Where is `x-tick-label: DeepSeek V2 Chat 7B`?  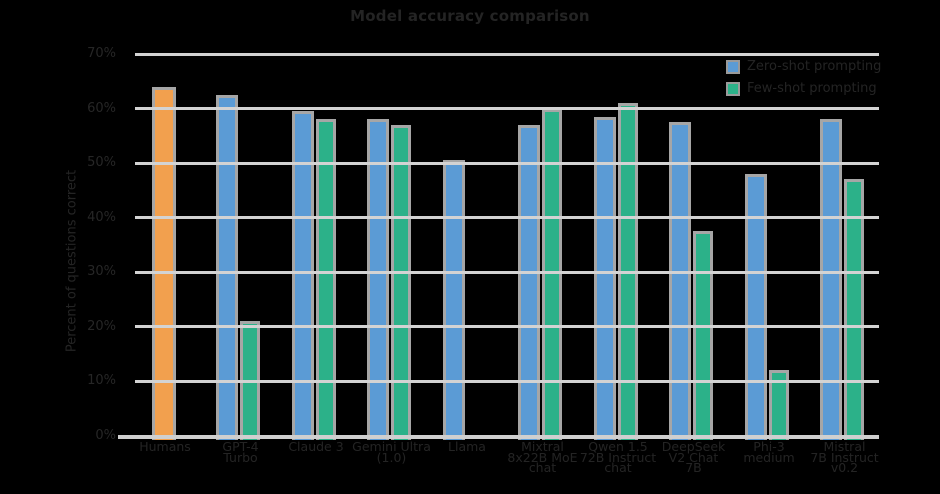 x-tick-label: DeepSeek V2 Chat 7B is located at coordinates (693, 457).